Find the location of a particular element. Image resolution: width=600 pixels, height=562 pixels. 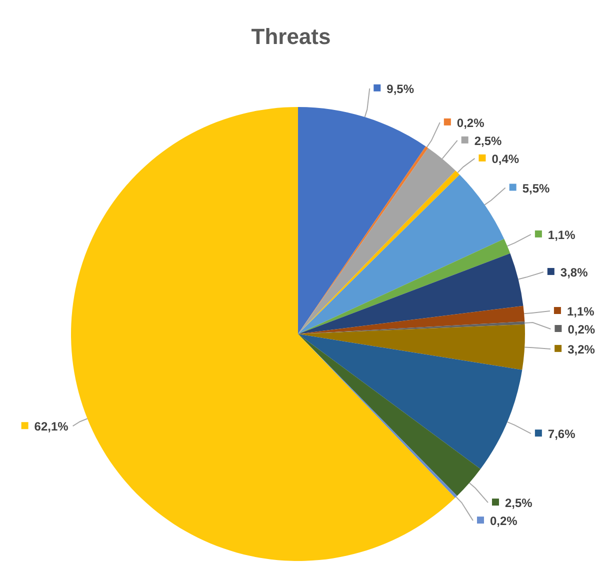

data-label: 62,1% is located at coordinates (51, 427).